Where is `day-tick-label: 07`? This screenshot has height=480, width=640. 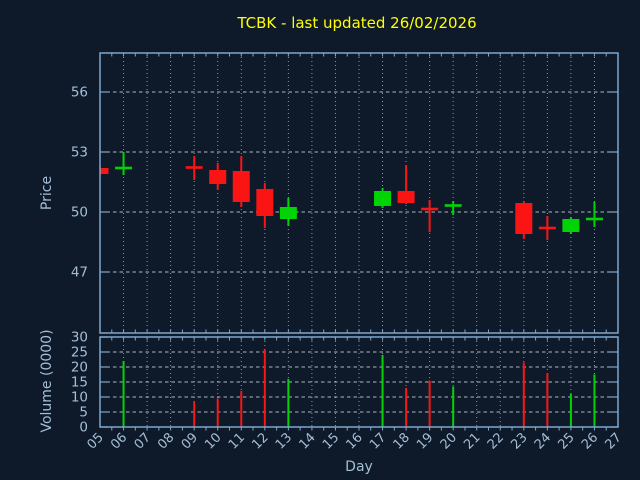 day-tick-label: 07 is located at coordinates (143, 441).